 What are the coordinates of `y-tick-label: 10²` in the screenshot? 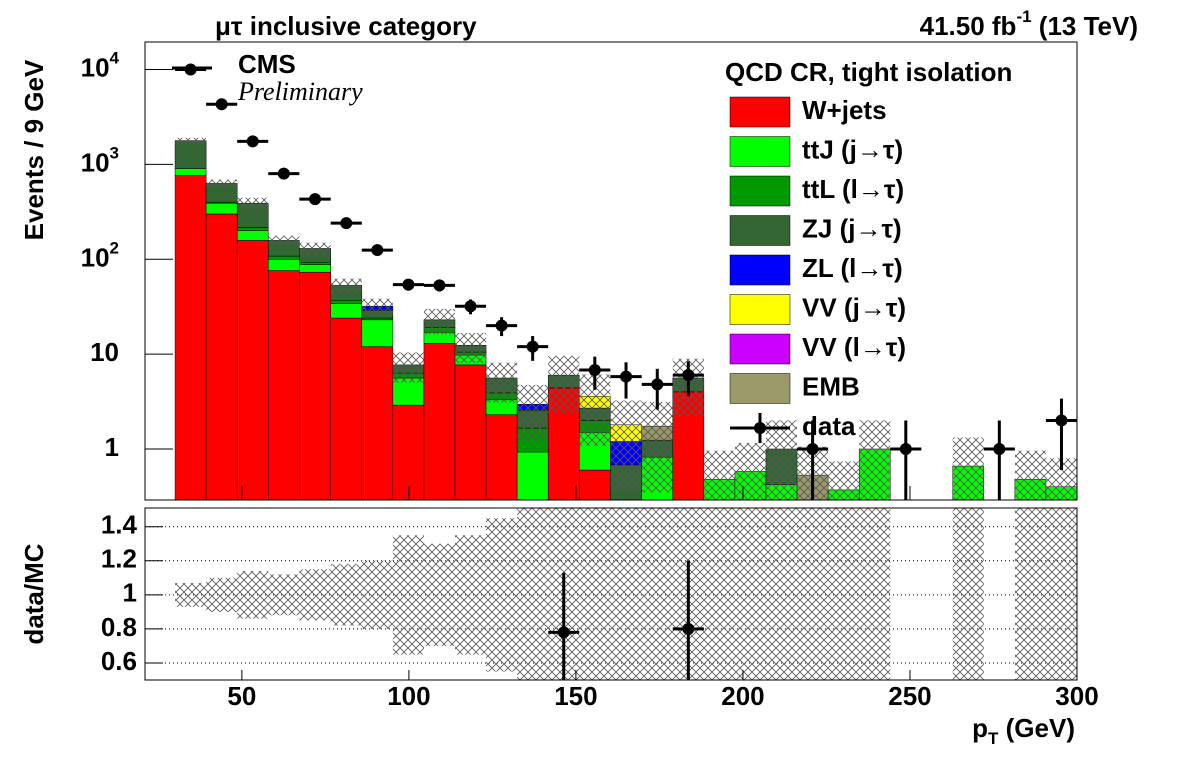 It's located at (100, 255).